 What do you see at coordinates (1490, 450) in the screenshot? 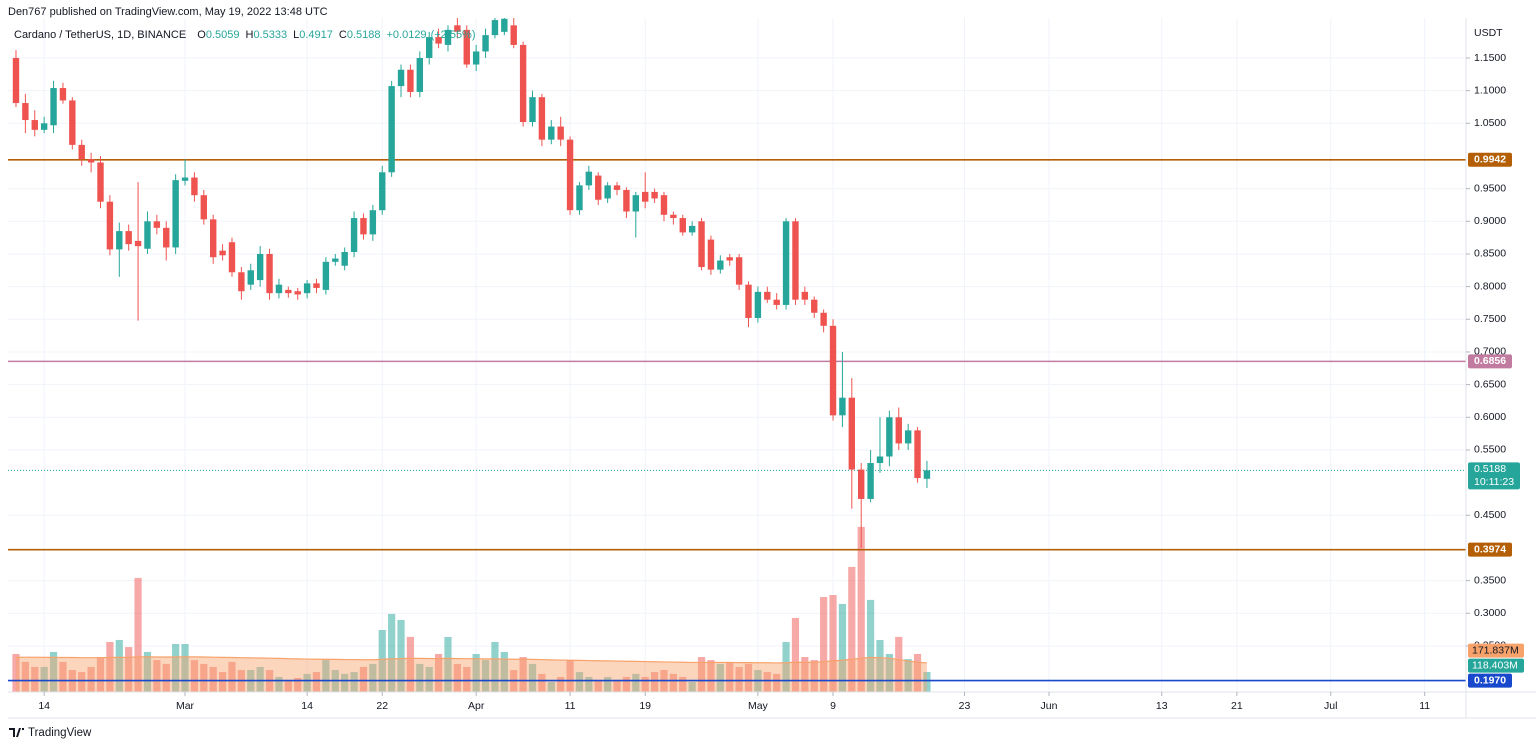
I see `y-tick-label: 0.5500` at bounding box center [1490, 450].